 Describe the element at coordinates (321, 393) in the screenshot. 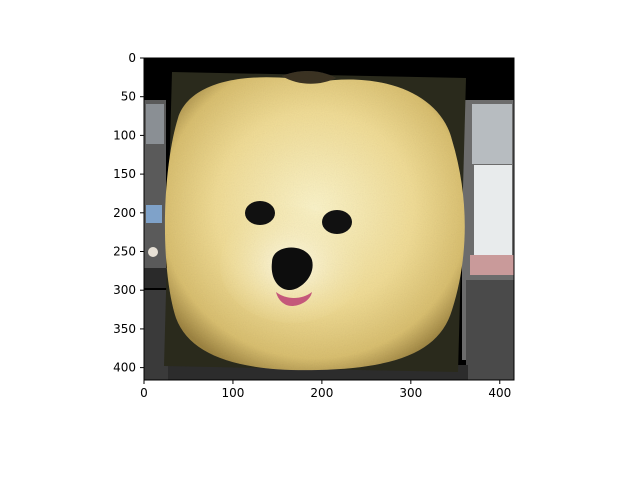

I see `x-tick-label: 200` at that location.